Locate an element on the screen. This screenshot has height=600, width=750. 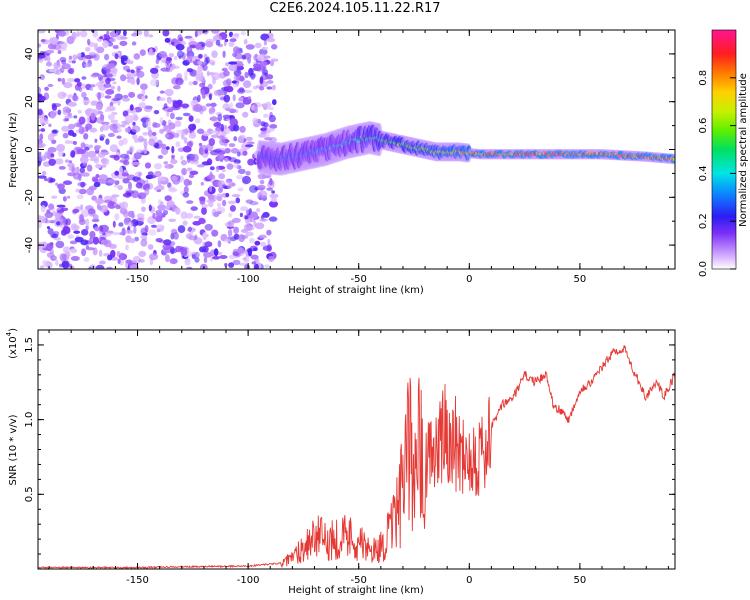
snr-multiplier-exponent: 4 is located at coordinates (9, 333).